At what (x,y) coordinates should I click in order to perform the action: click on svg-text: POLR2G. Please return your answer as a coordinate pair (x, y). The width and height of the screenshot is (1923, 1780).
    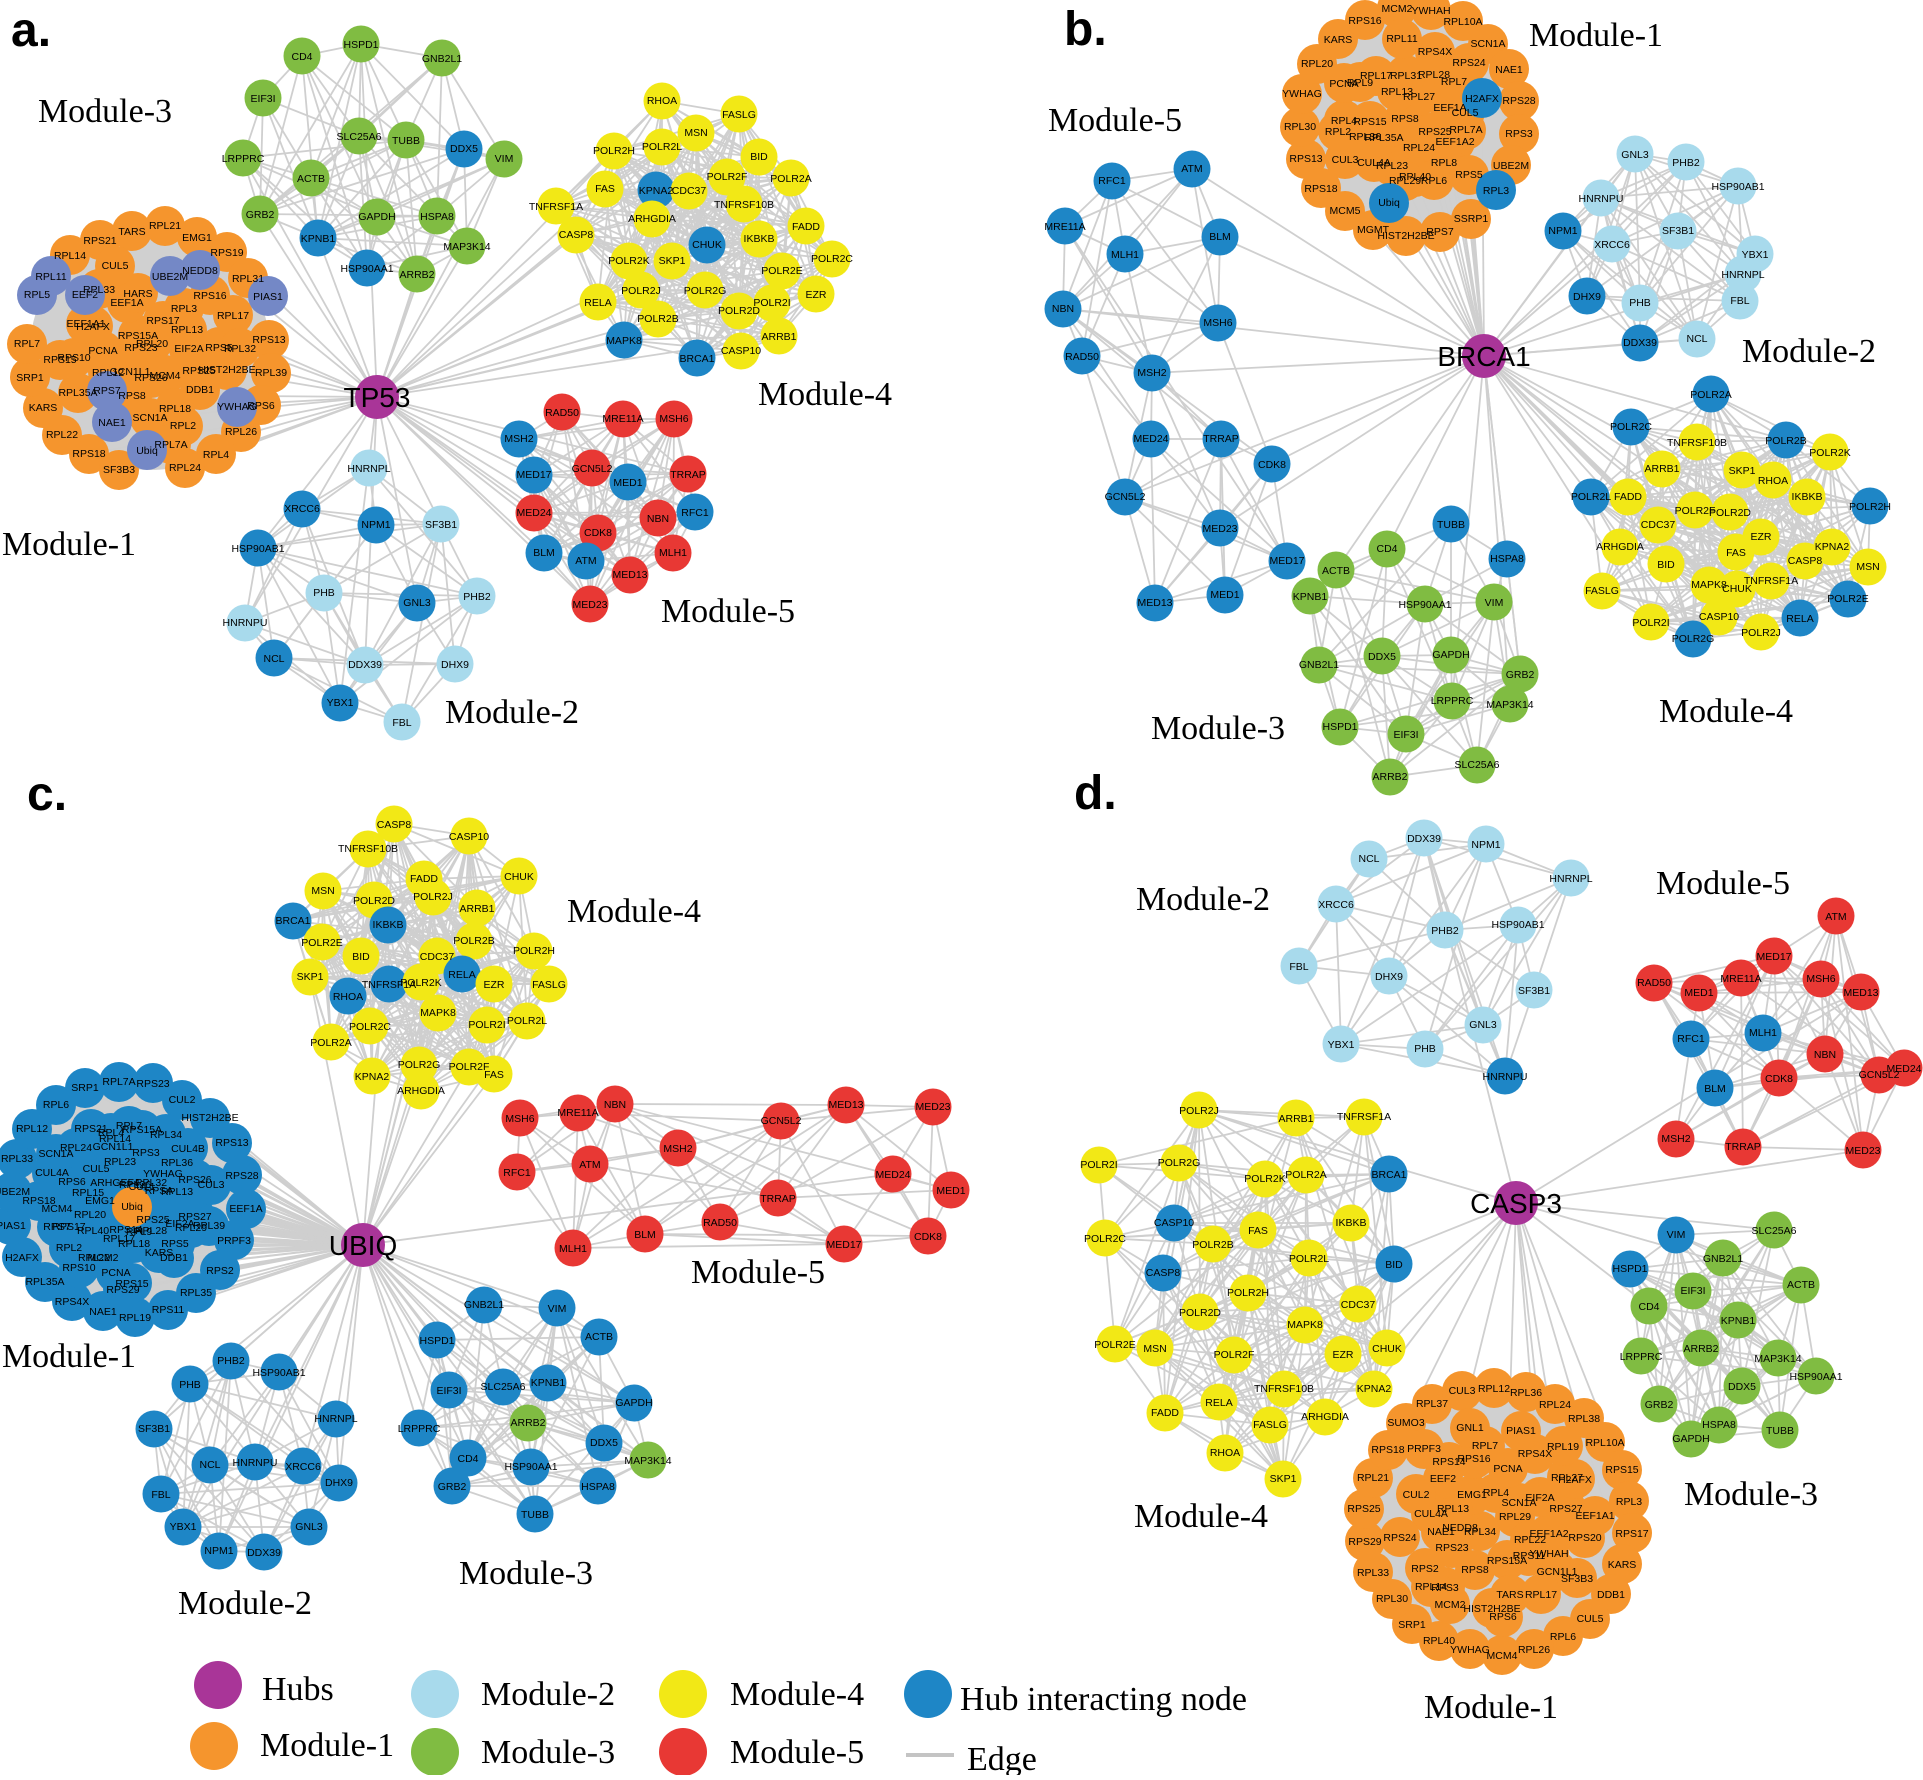
    Looking at the image, I should click on (705, 291).